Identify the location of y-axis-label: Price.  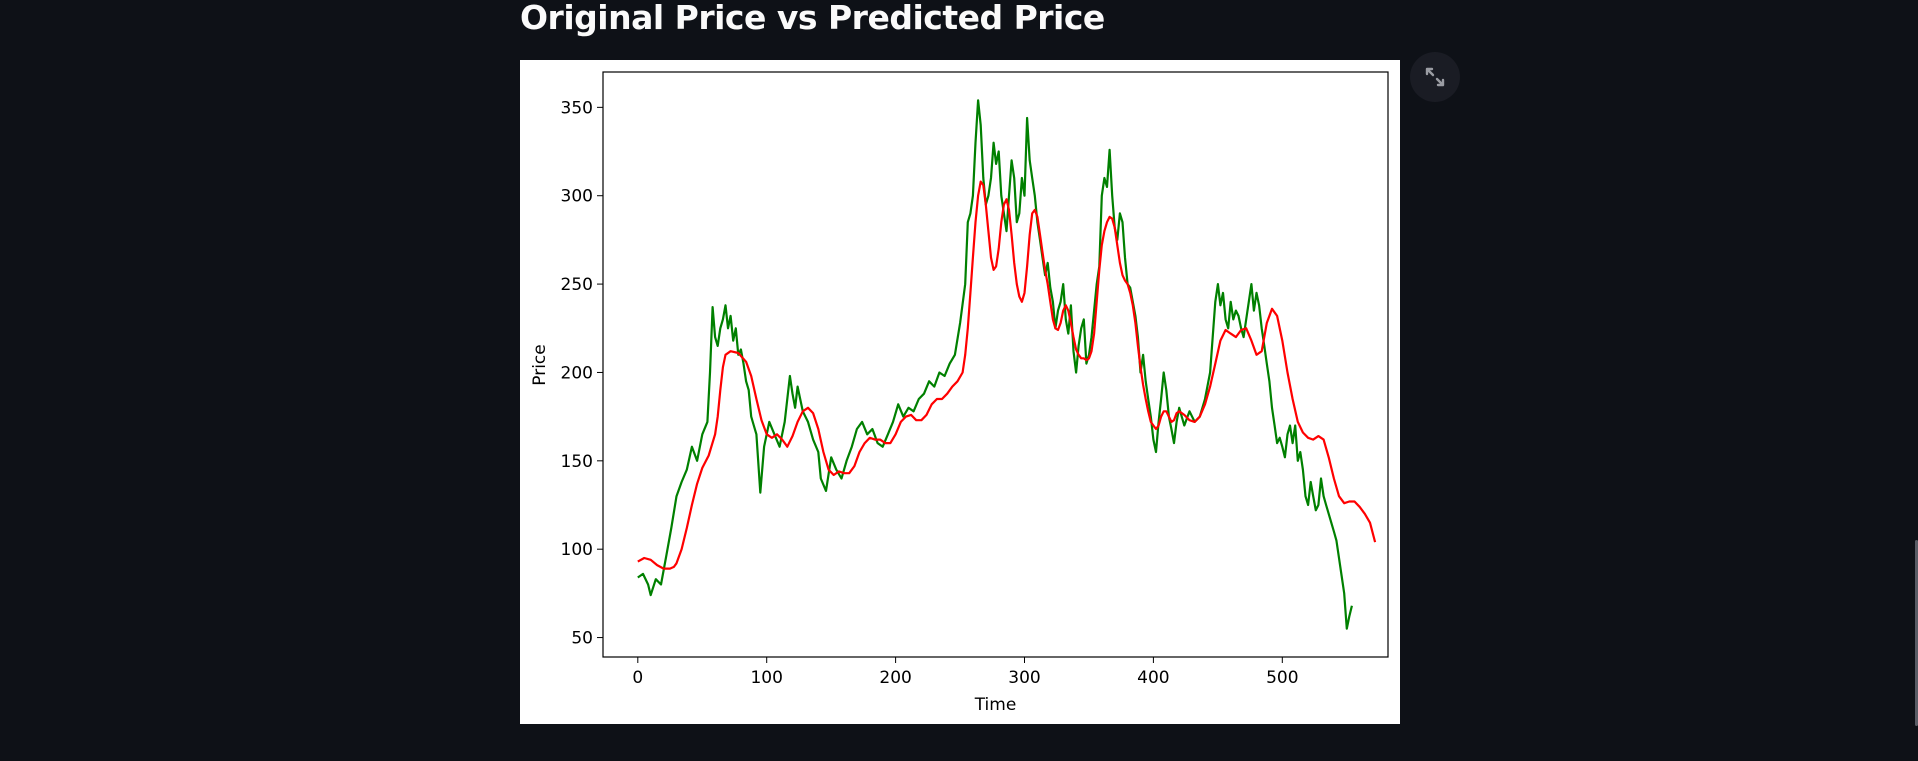
(540, 364).